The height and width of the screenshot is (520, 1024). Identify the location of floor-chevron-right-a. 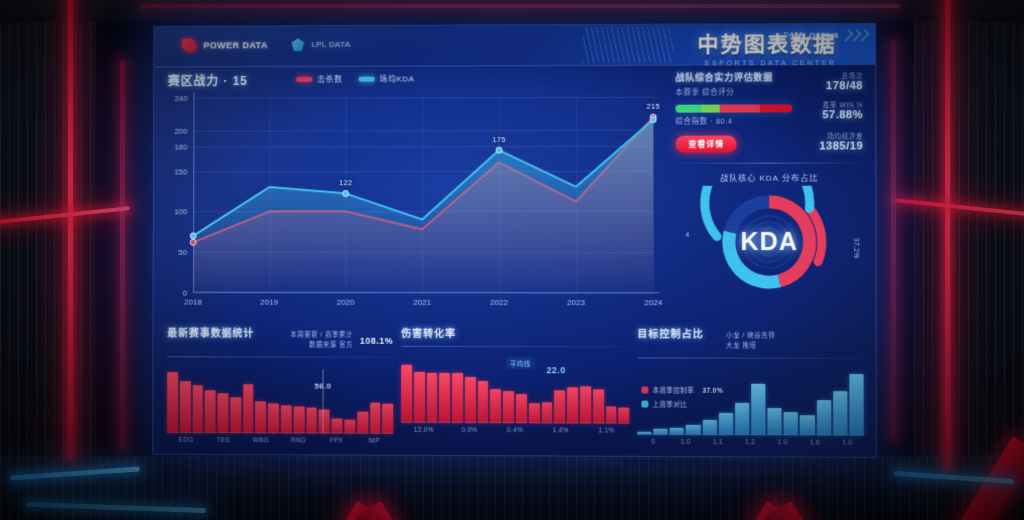
(748, 510).